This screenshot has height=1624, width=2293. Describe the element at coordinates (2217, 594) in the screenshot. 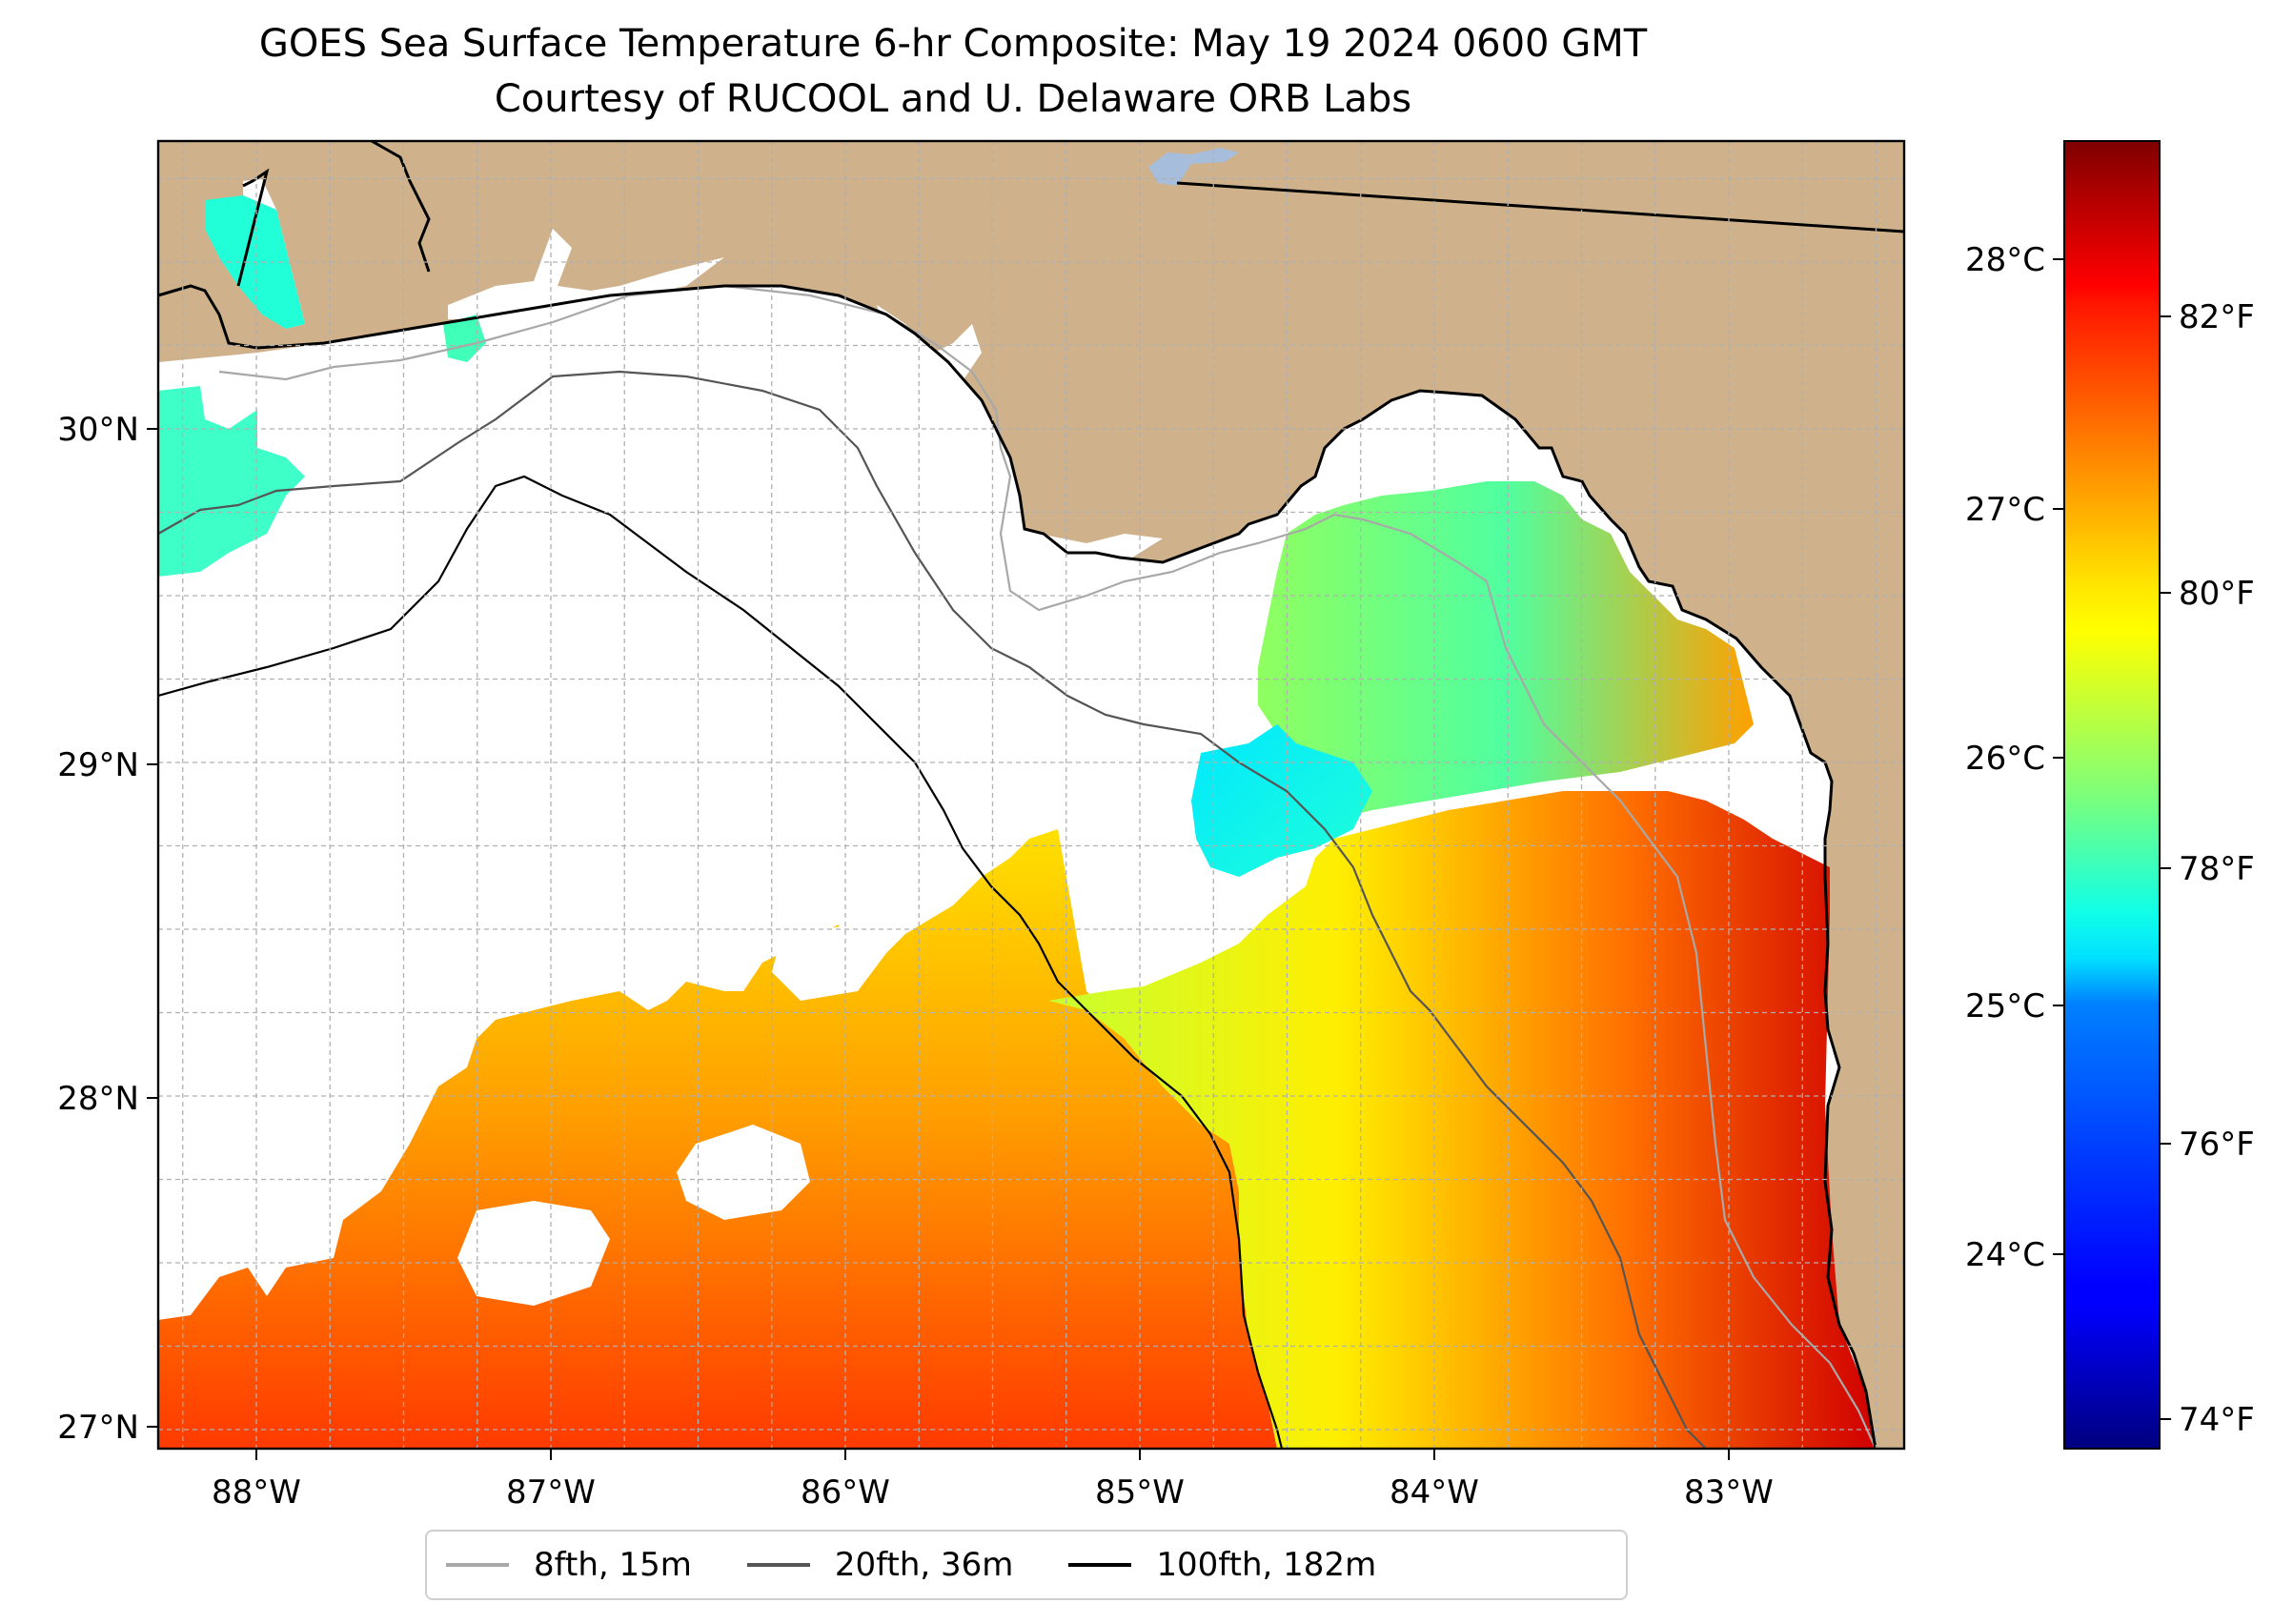

I see `fahrenheit-tick-label: 80°F` at that location.